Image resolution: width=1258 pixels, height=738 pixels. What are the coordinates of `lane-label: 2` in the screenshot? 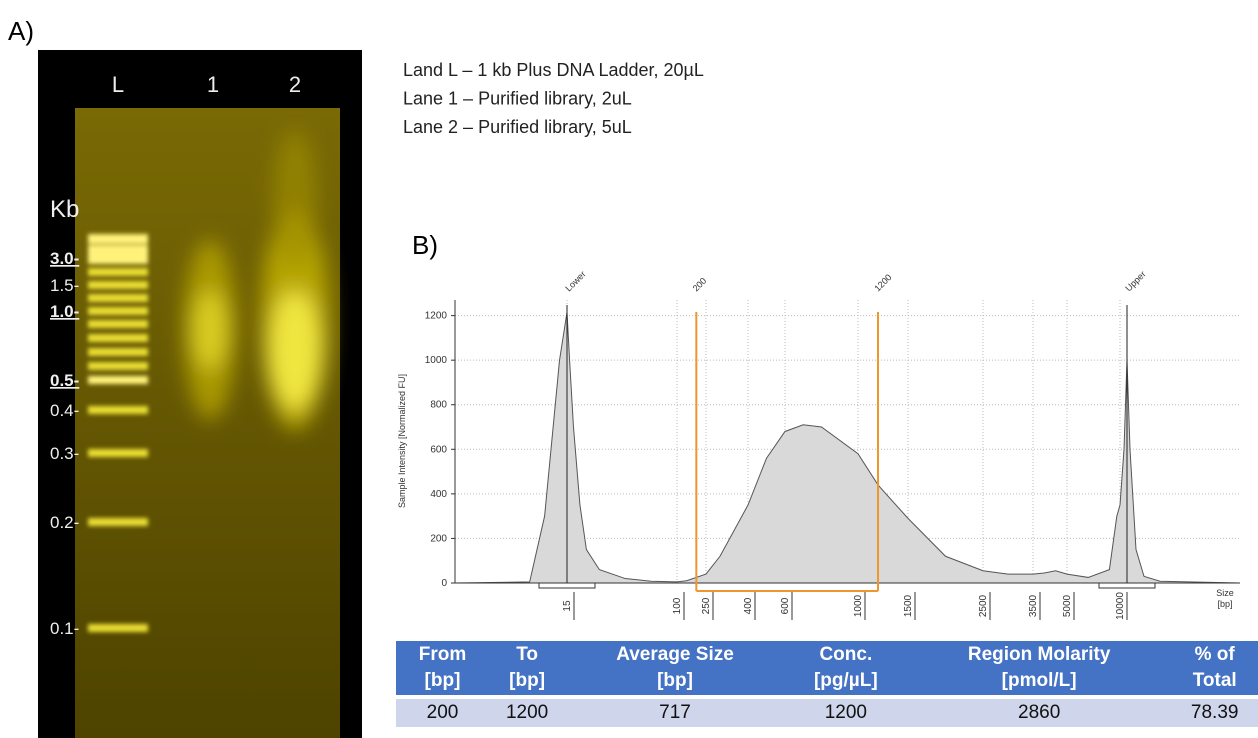 It's located at (295, 84).